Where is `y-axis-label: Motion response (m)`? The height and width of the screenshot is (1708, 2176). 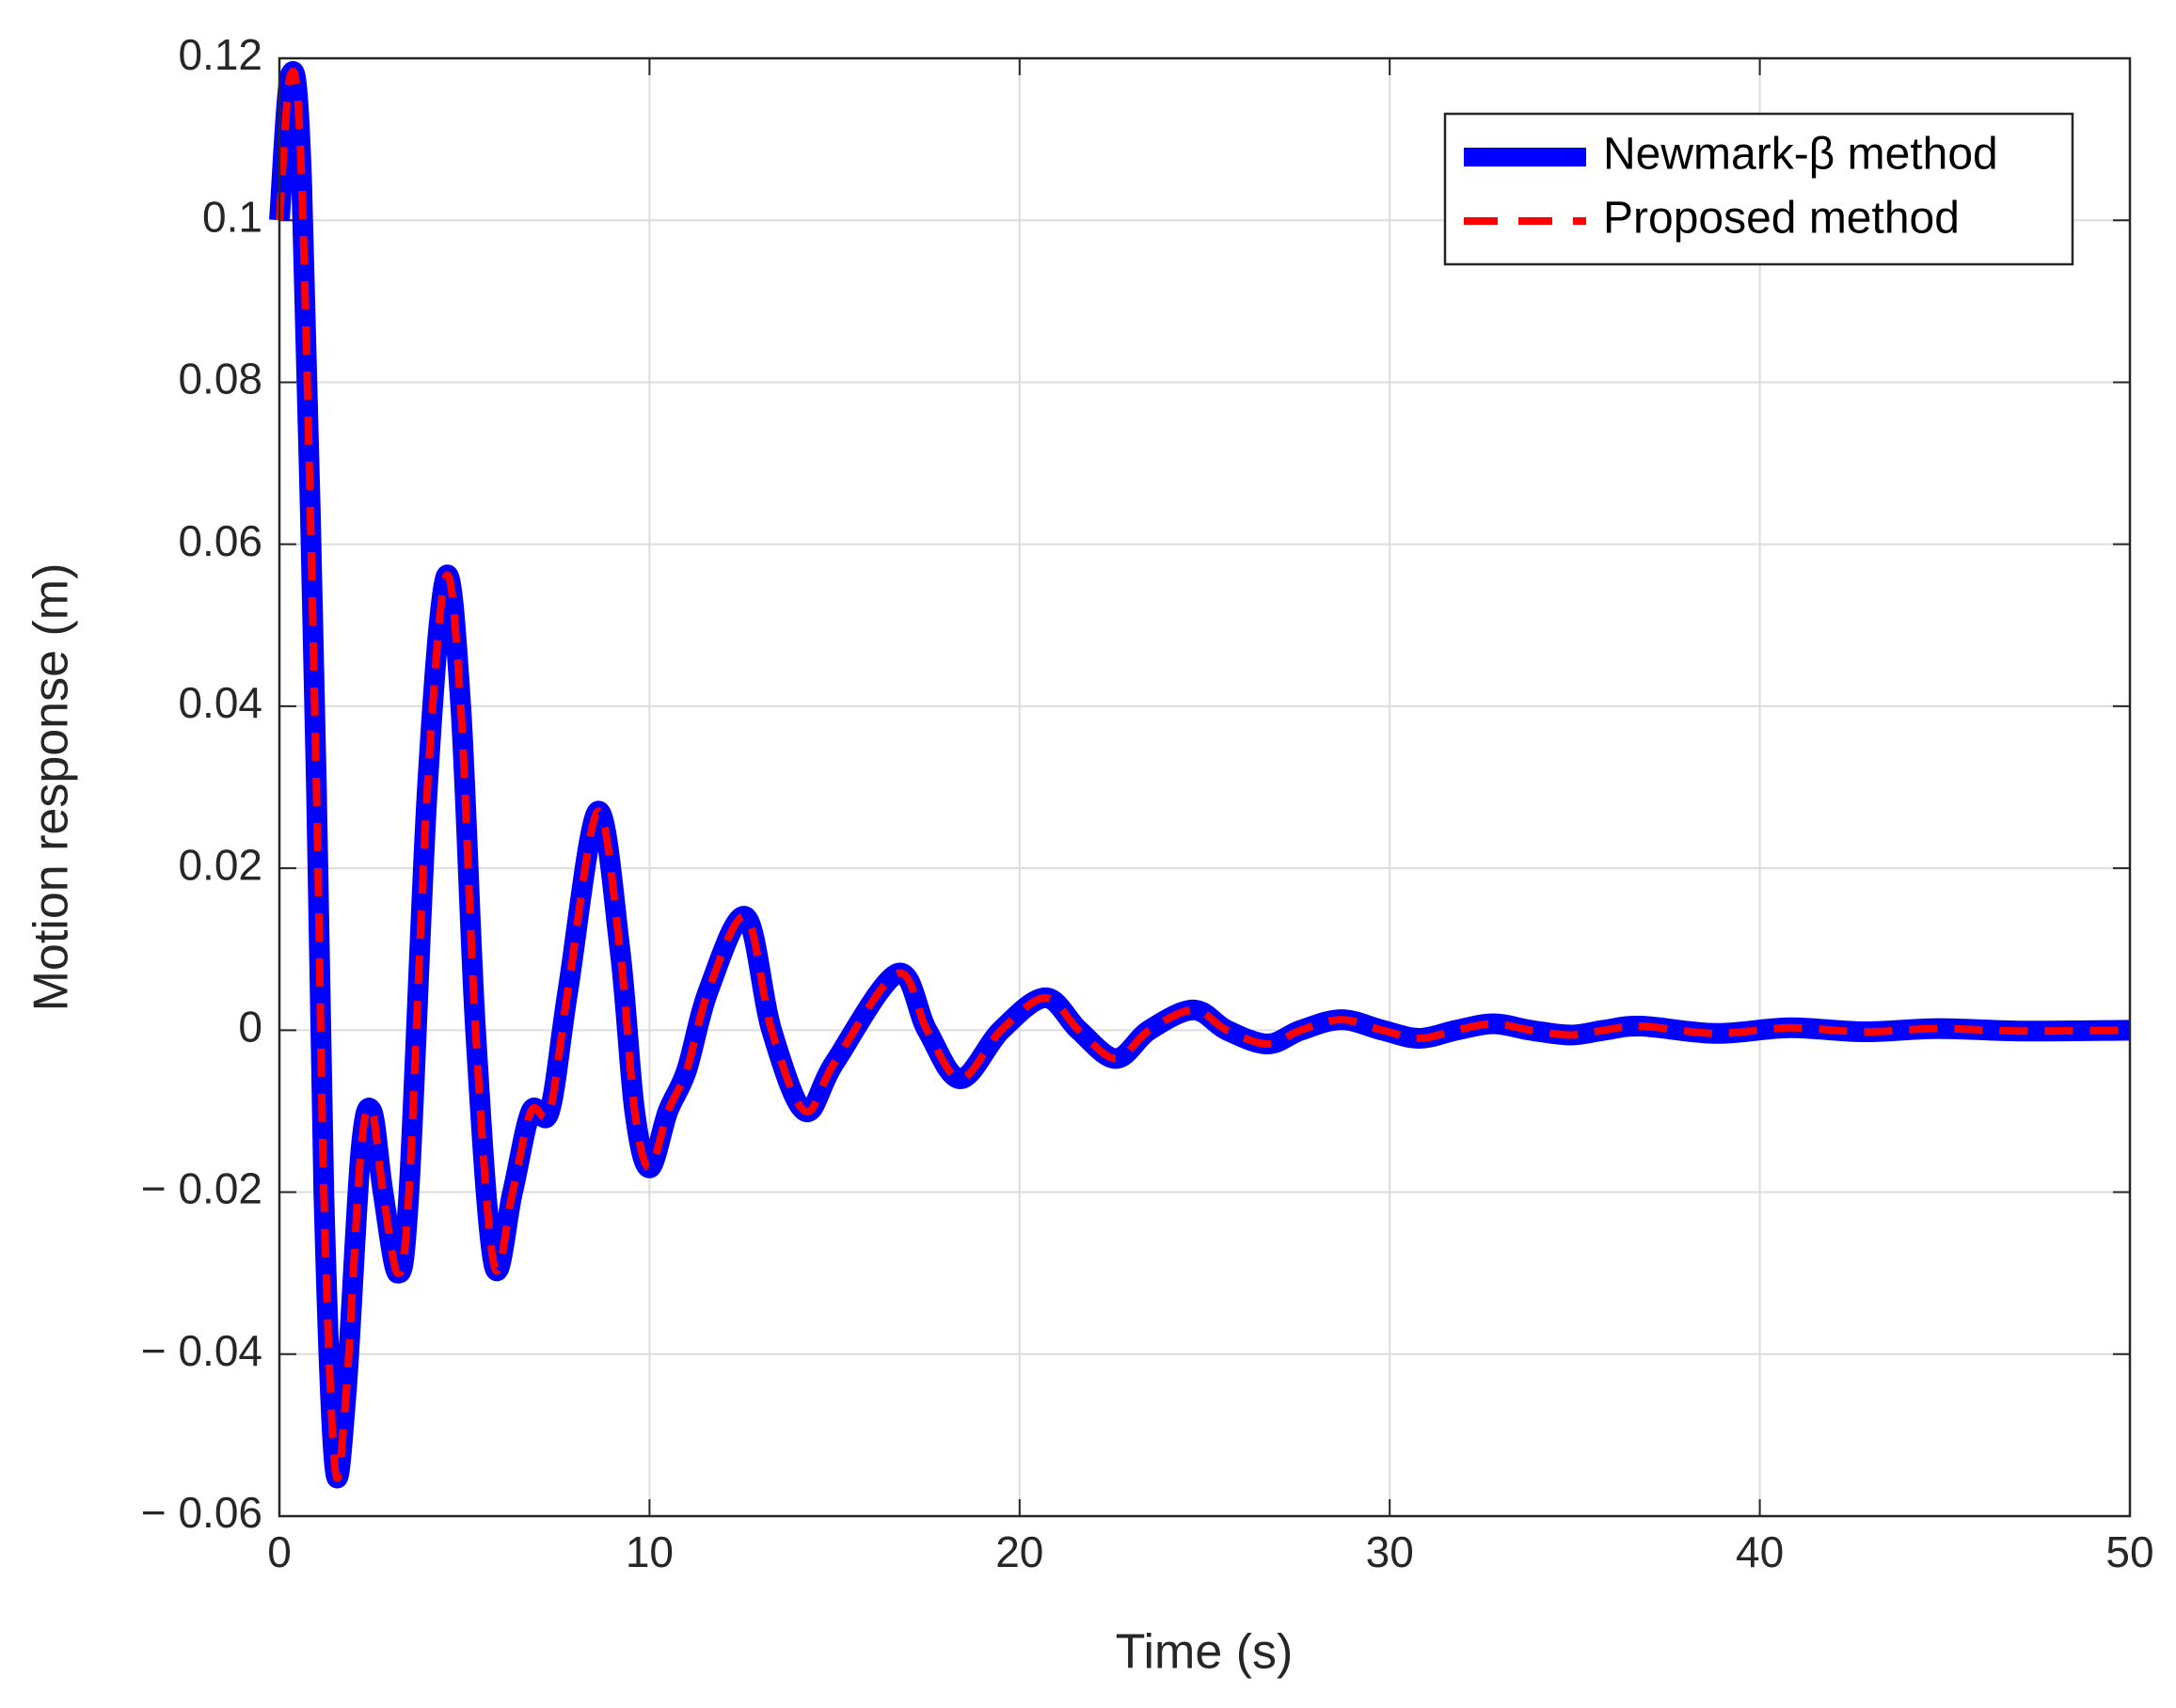
y-axis-label: Motion response (m) is located at coordinates (51, 787).